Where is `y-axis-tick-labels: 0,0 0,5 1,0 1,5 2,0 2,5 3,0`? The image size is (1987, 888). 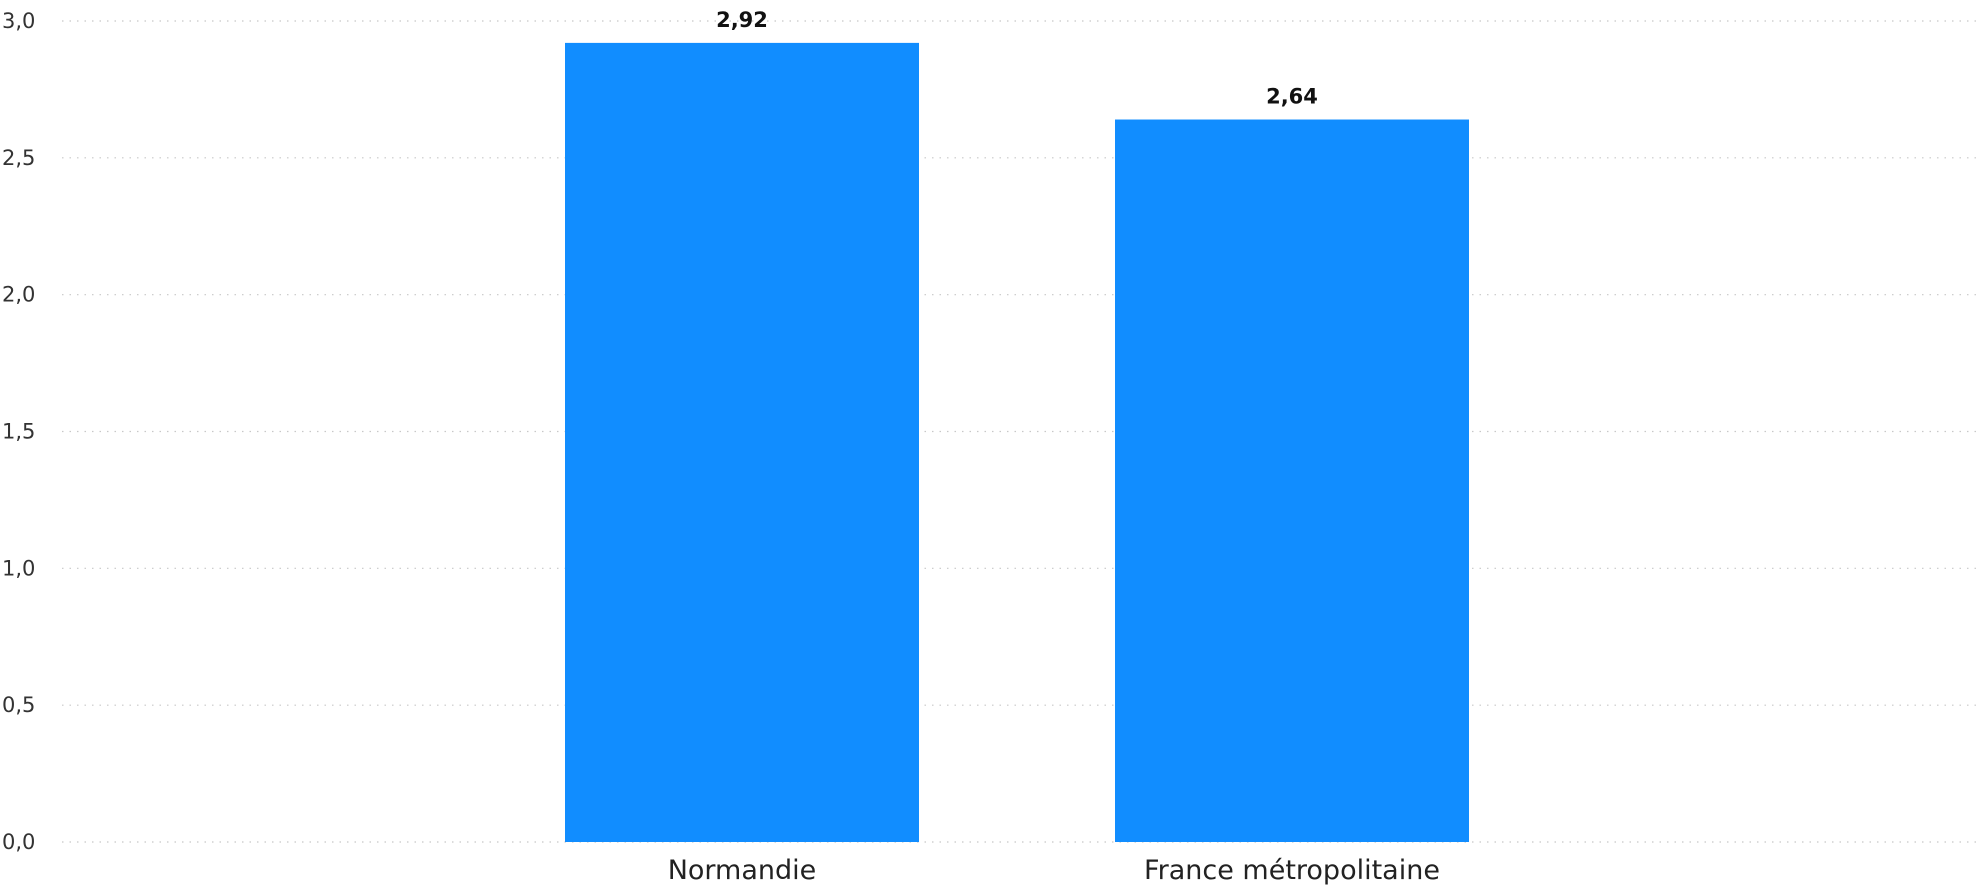 y-axis-tick-labels: 0,0 0,5 1,0 1,5 2,0 2,5 3,0 is located at coordinates (18, 431).